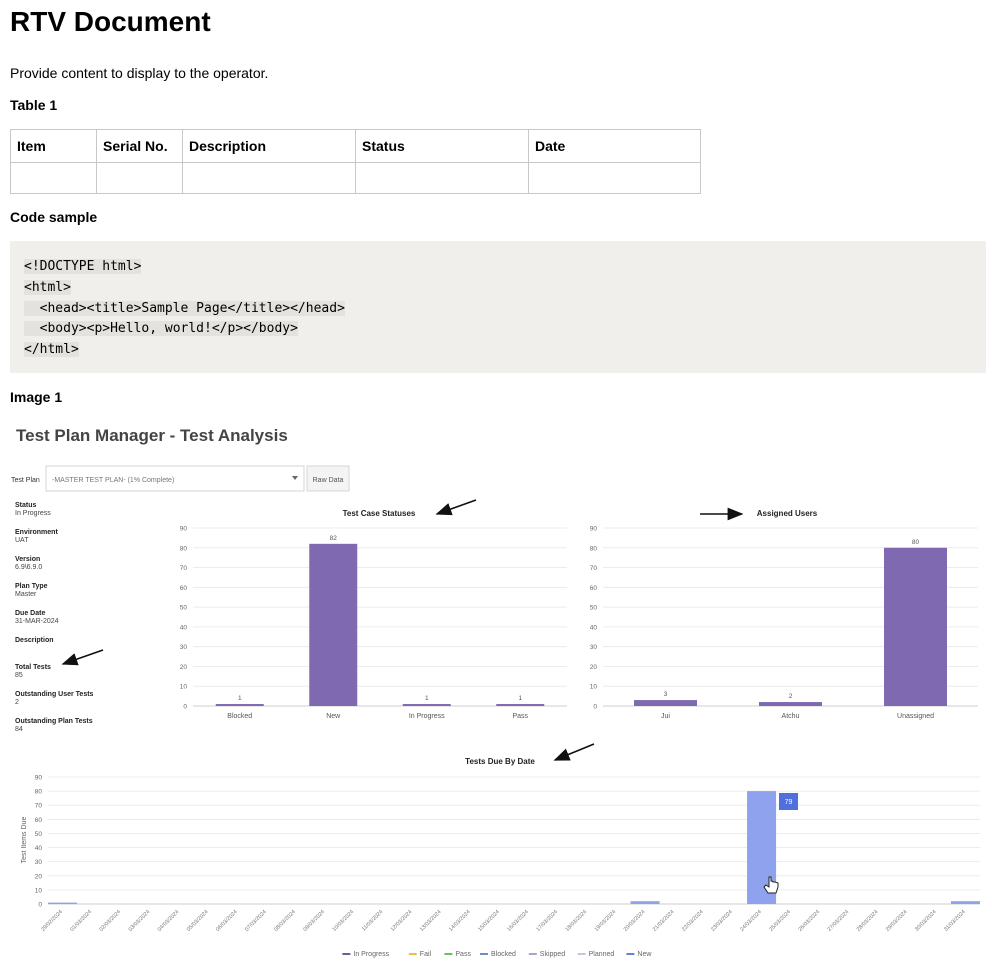 This screenshot has height=977, width=992. What do you see at coordinates (463, 954) in the screenshot?
I see `legend-label: Pass` at bounding box center [463, 954].